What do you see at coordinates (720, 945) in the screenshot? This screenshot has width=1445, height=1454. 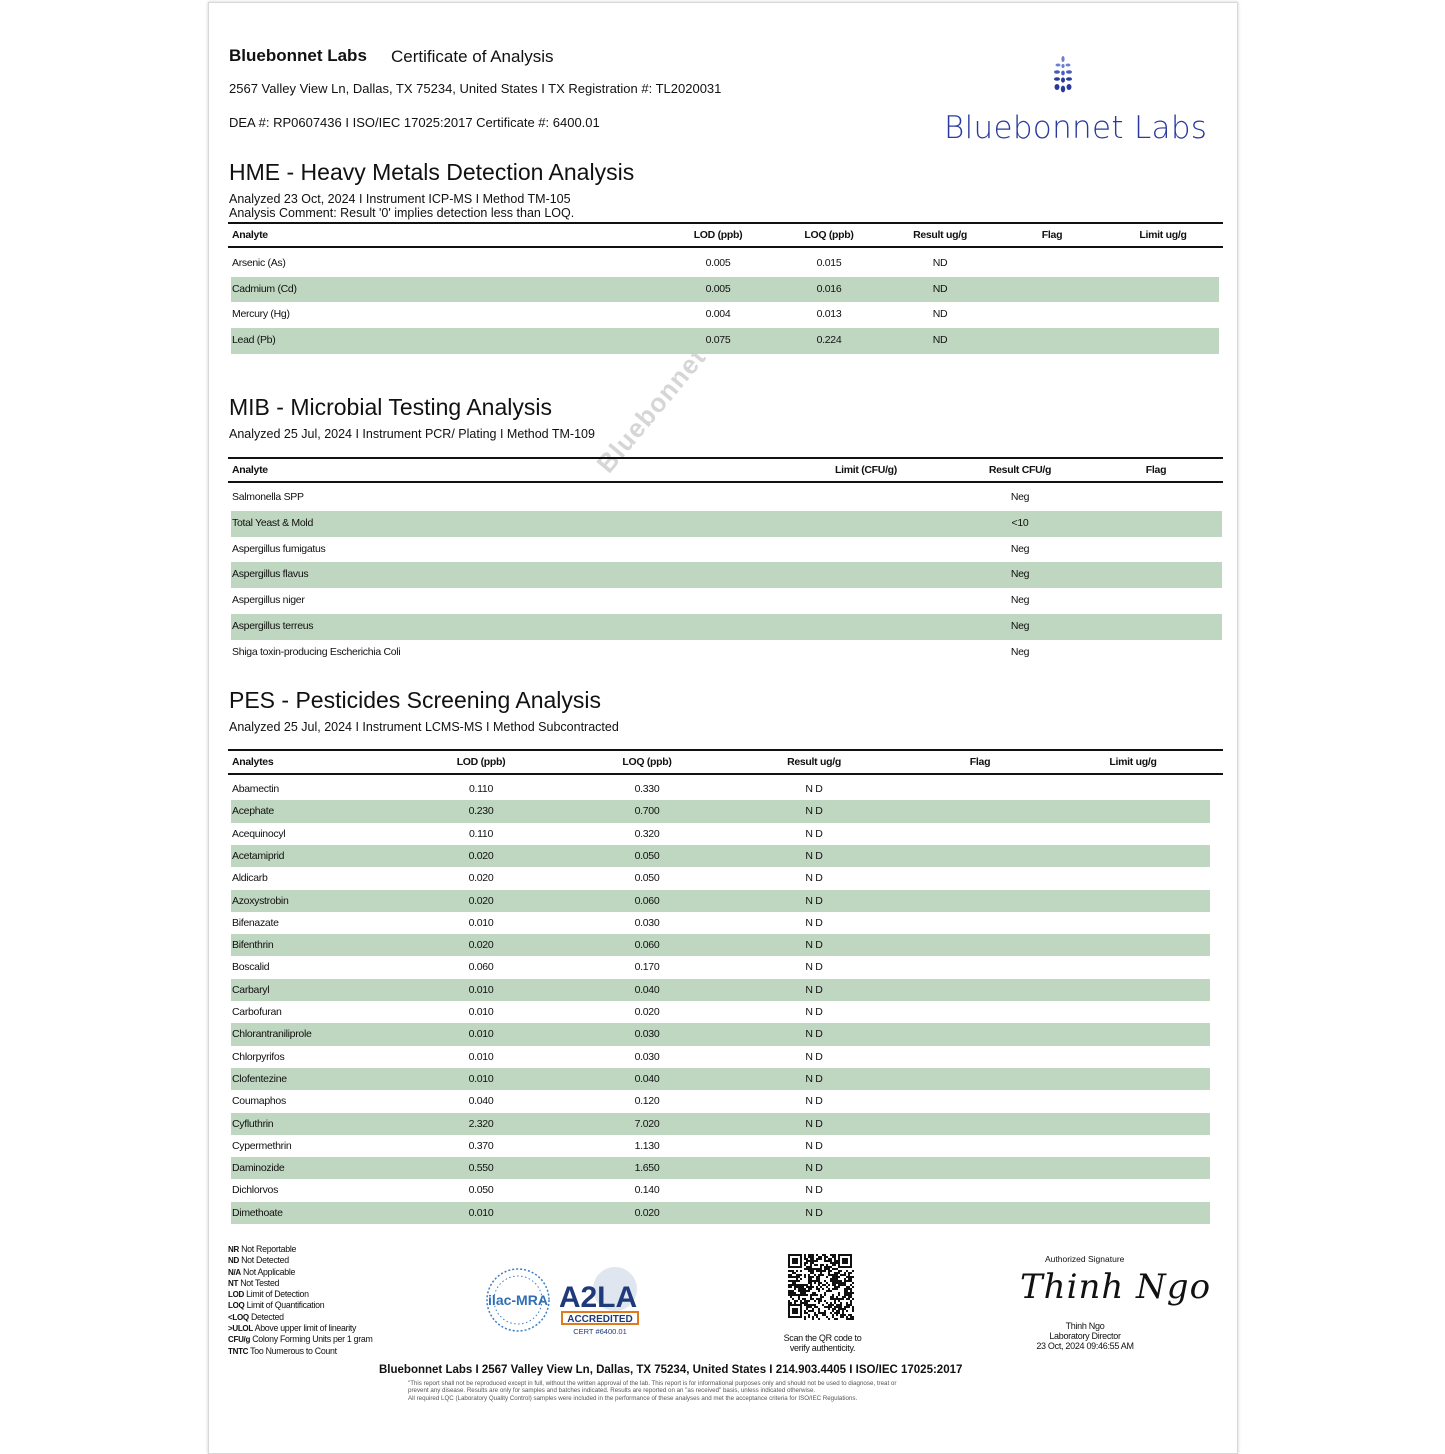 I see `table-row: Bifenthrin 0.020 0.060 N D` at bounding box center [720, 945].